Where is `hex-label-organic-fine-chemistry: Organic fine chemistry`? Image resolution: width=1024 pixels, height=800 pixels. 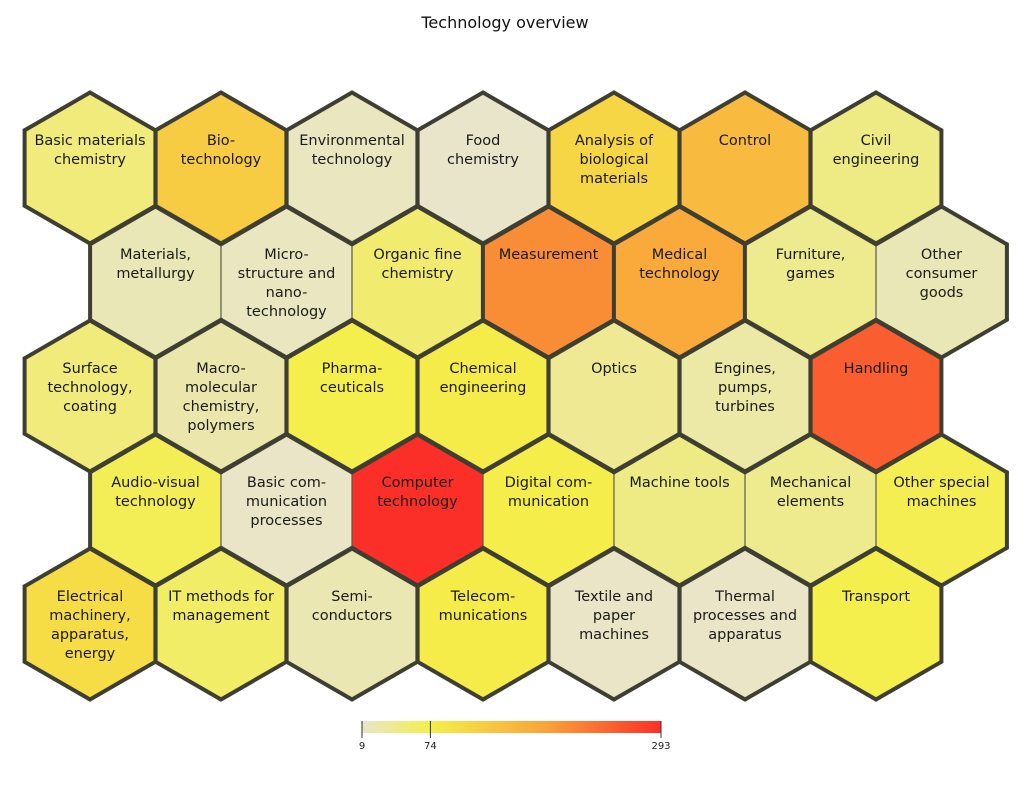
hex-label-organic-fine-chemistry: Organic fine chemistry is located at coordinates (417, 264).